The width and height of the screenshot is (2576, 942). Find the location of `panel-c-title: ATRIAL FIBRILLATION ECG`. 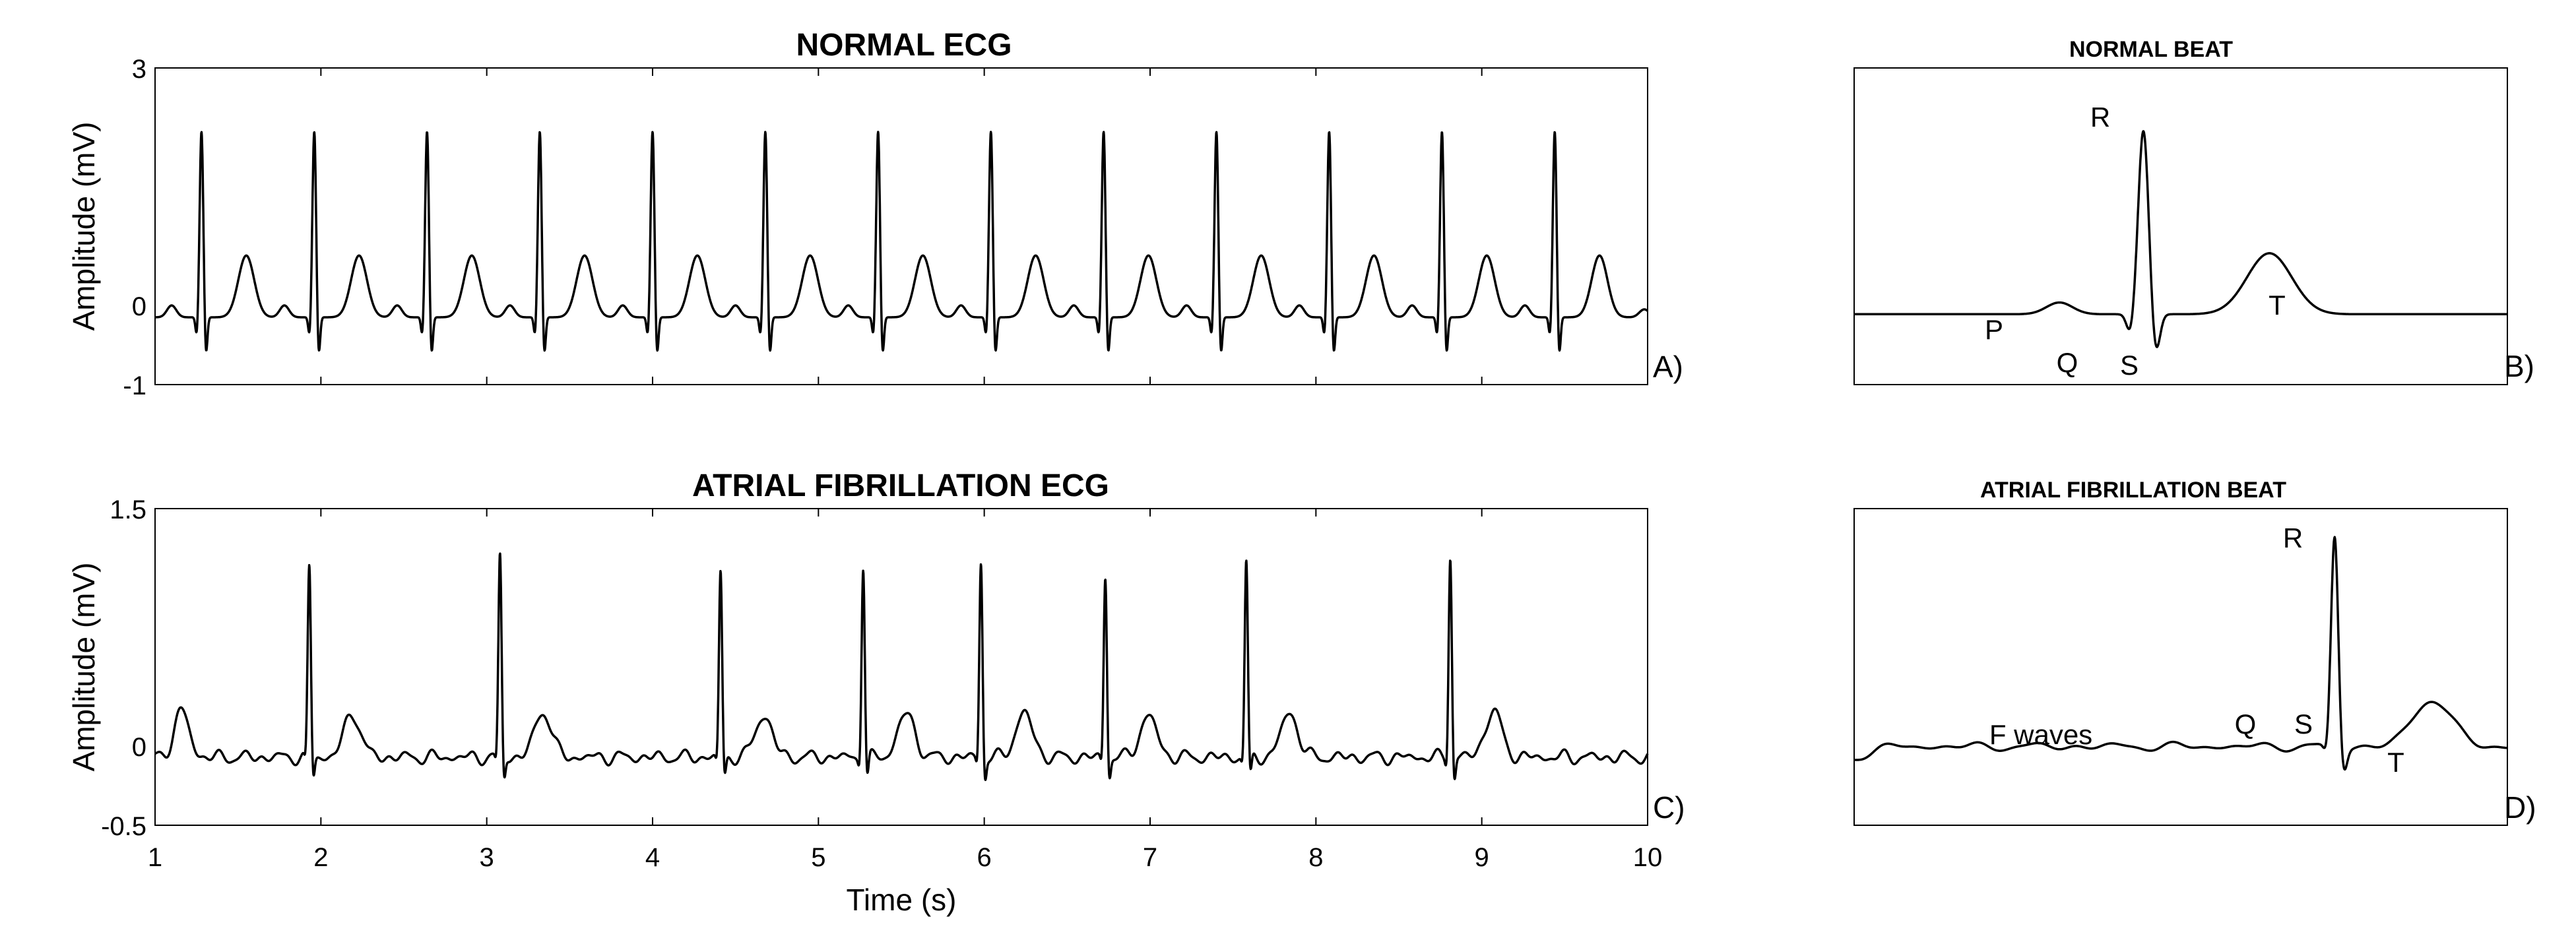

panel-c-title: ATRIAL FIBRILLATION ECG is located at coordinates (900, 485).